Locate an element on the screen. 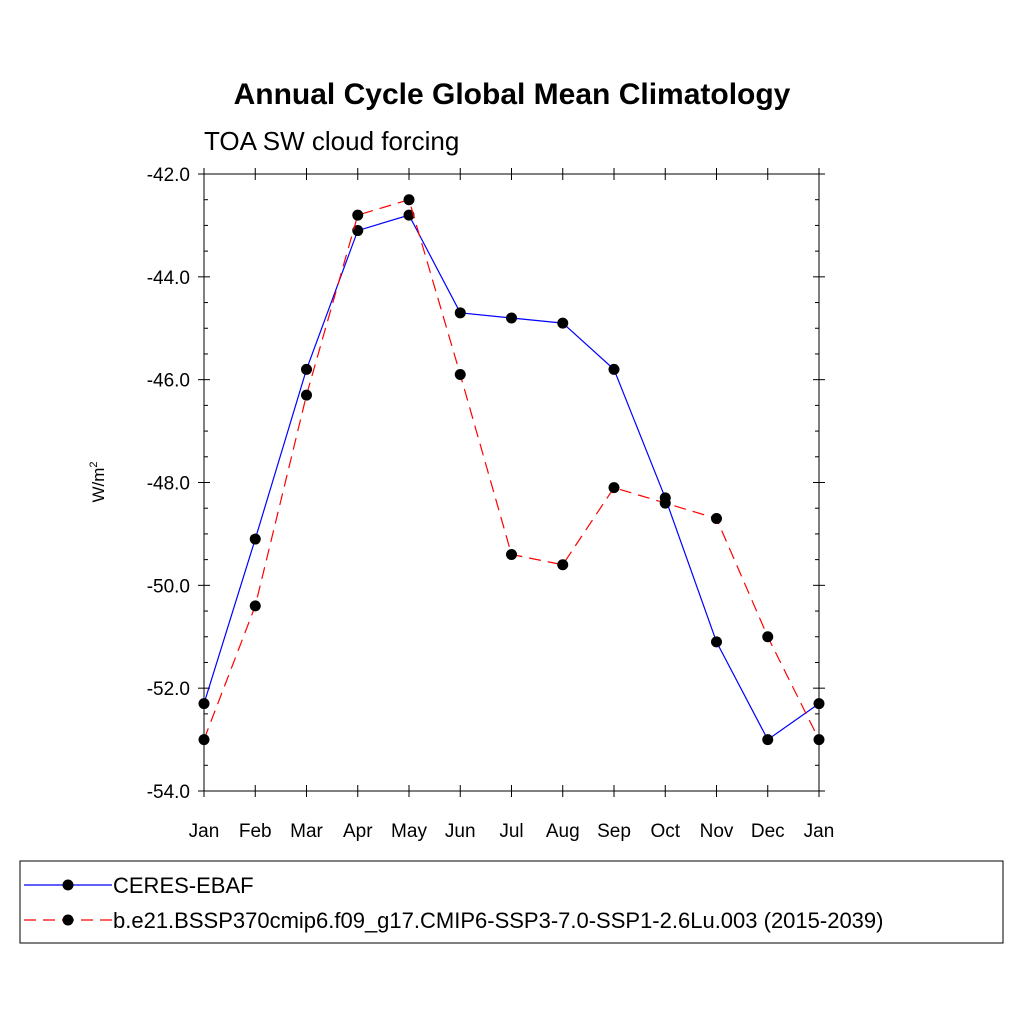 The height and width of the screenshot is (1024, 1024). x-tick-label: Feb is located at coordinates (255, 831).